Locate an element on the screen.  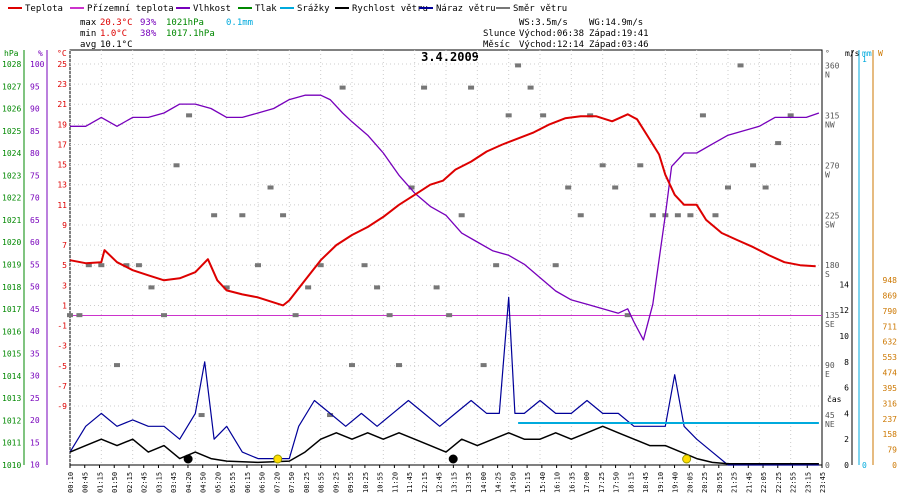
stat-min-press: 1017.1hPa is located at coordinates (190, 34).